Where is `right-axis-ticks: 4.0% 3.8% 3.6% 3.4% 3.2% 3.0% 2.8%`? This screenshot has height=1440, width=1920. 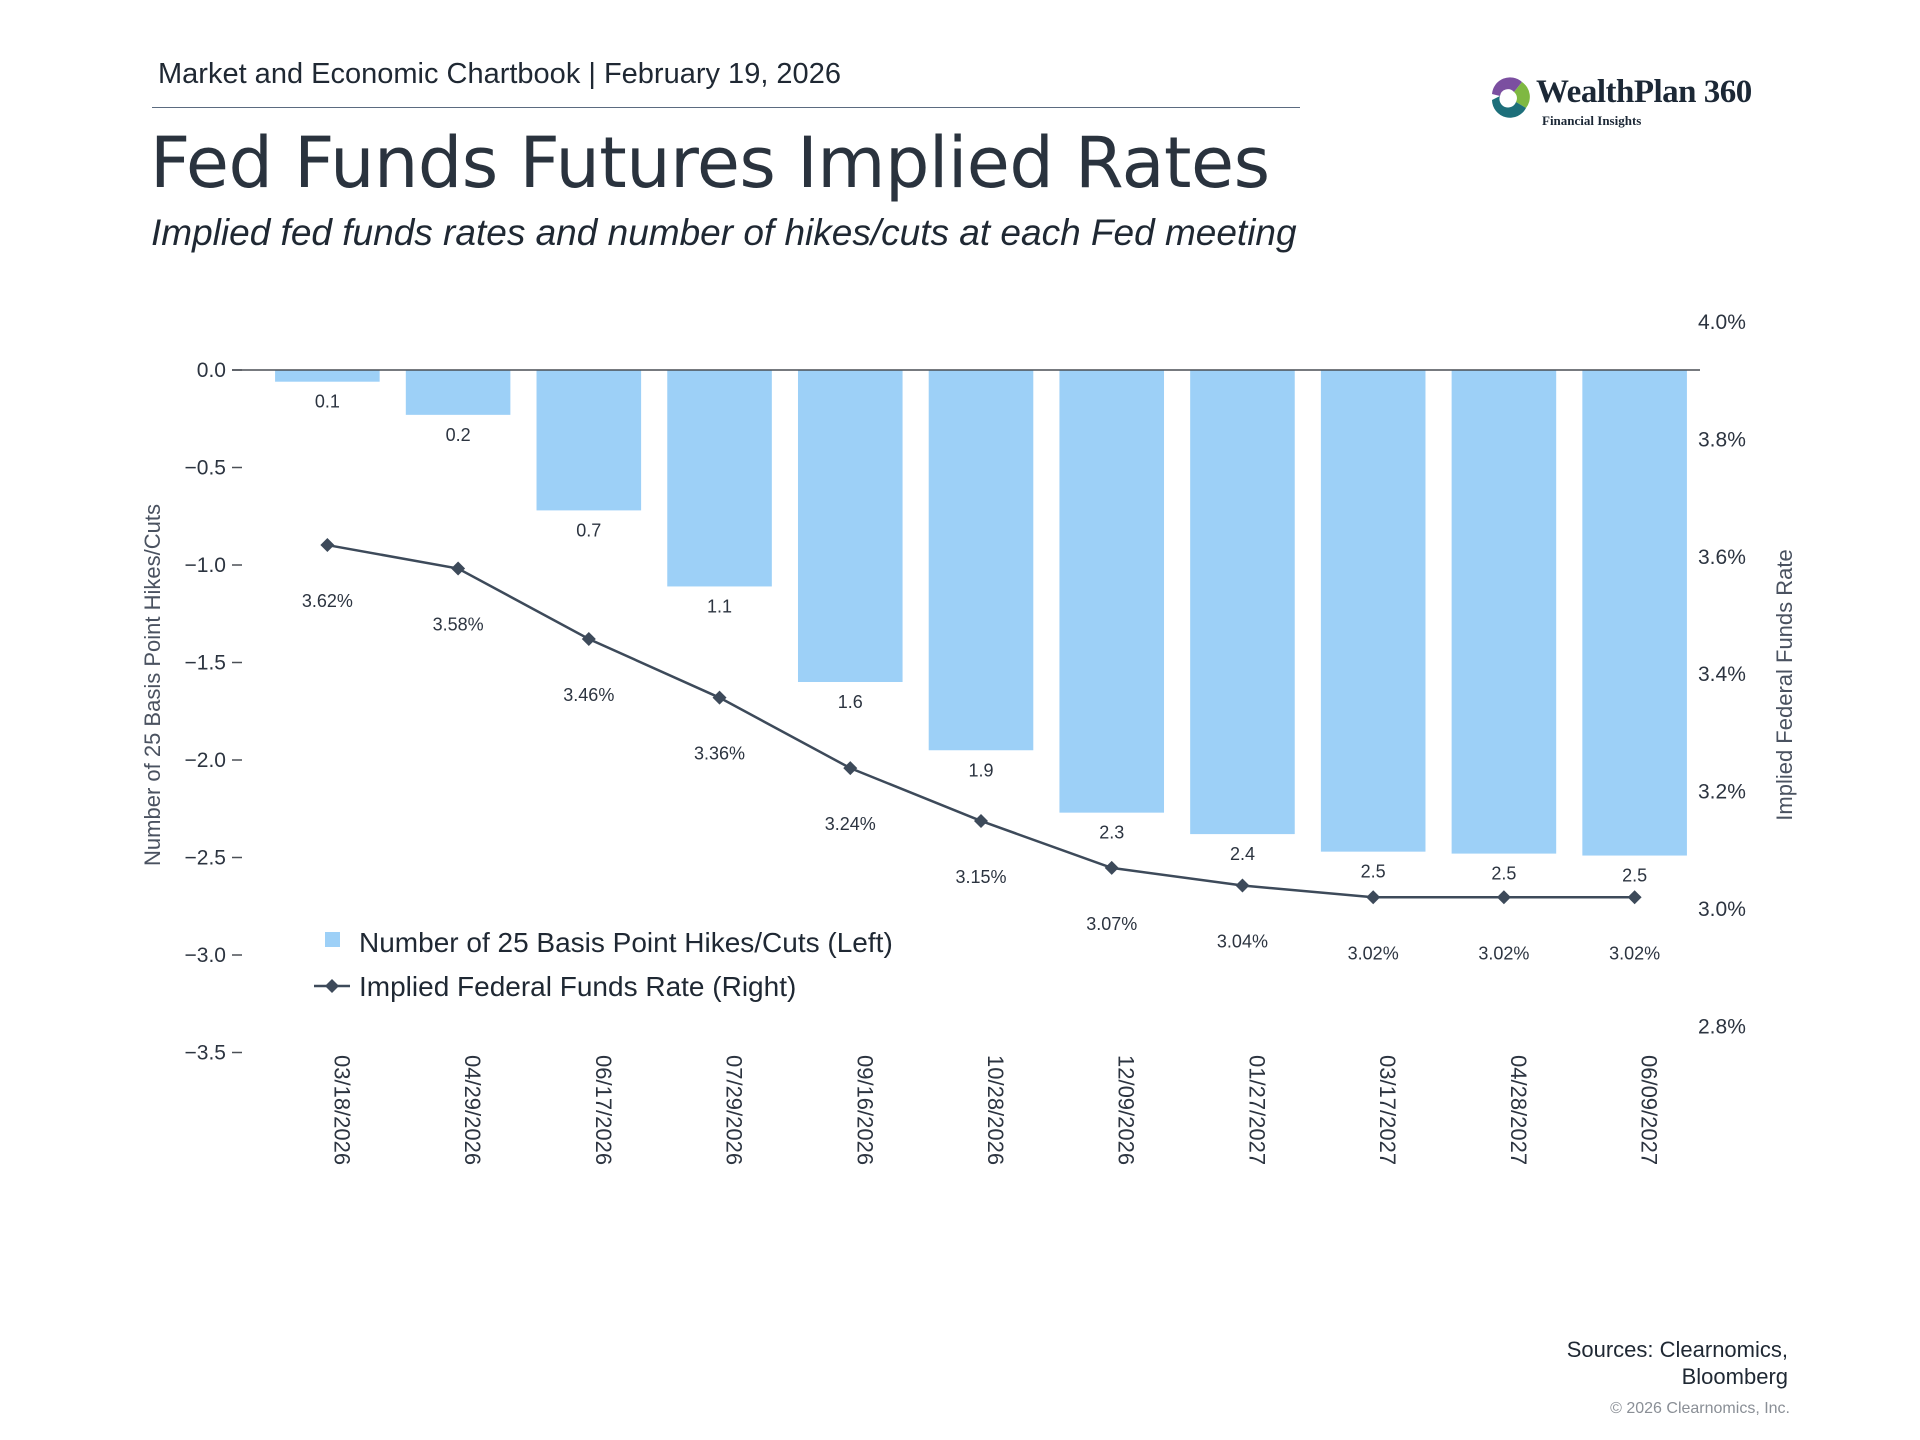
right-axis-ticks: 4.0% 3.8% 3.6% 3.4% 3.2% 3.0% 2.8% is located at coordinates (1722, 674).